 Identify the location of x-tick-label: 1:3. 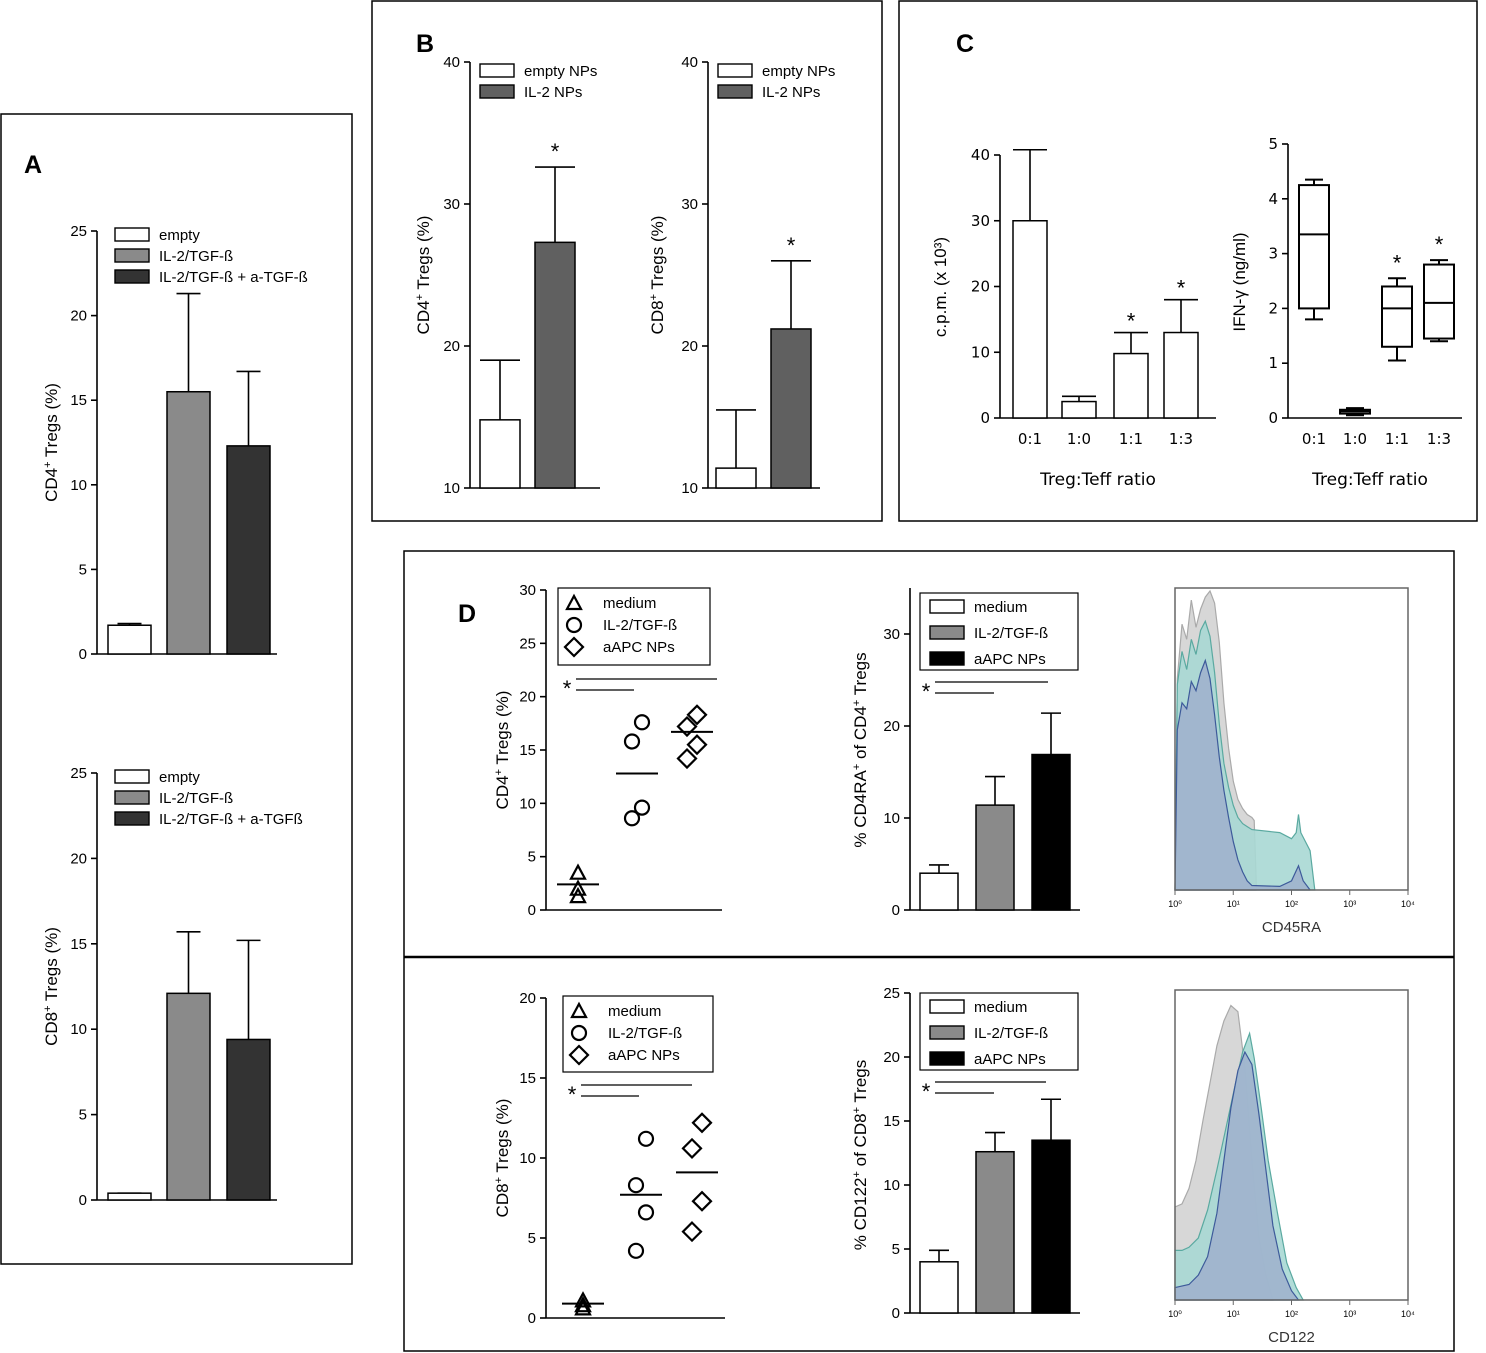
(1439, 439).